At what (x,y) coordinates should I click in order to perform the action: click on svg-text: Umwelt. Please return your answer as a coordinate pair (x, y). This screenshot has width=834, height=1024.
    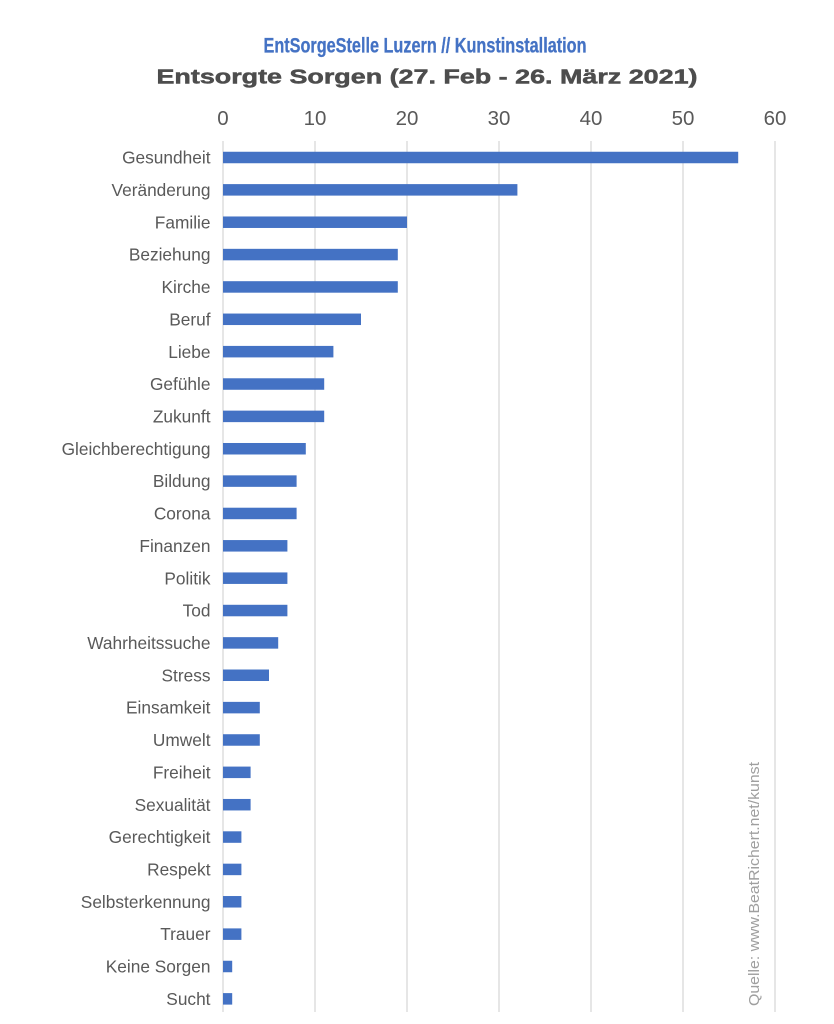
    Looking at the image, I should click on (182, 740).